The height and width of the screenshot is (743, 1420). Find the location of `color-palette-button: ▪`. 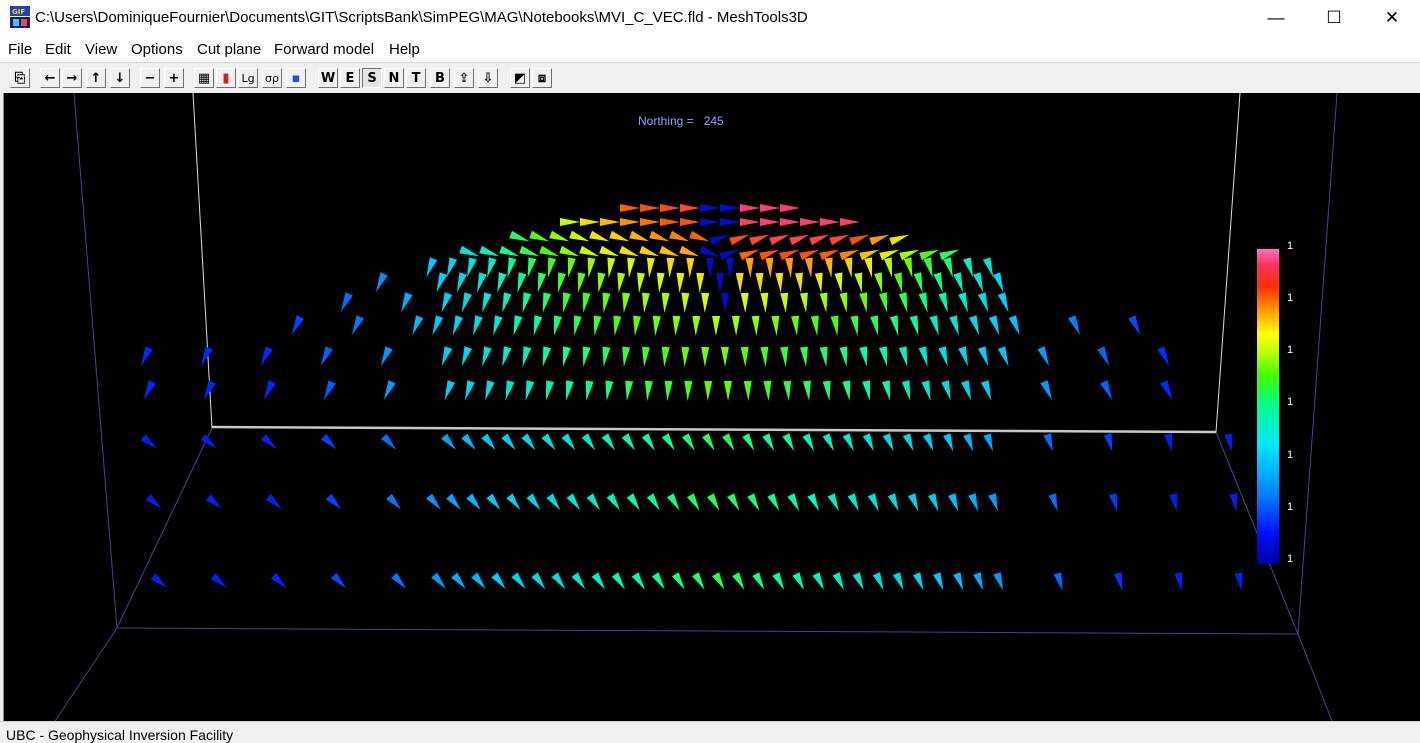

color-palette-button: ▪ is located at coordinates (296, 78).